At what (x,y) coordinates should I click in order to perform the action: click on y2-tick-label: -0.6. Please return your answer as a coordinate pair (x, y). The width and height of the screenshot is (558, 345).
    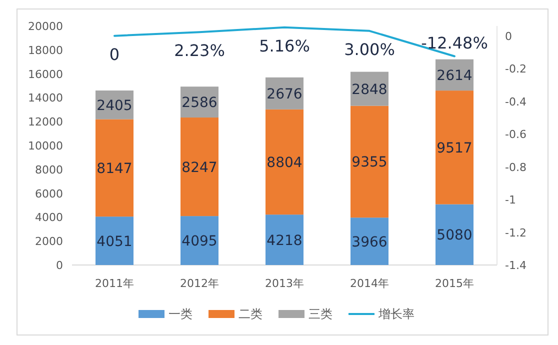
    Looking at the image, I should click on (515, 135).